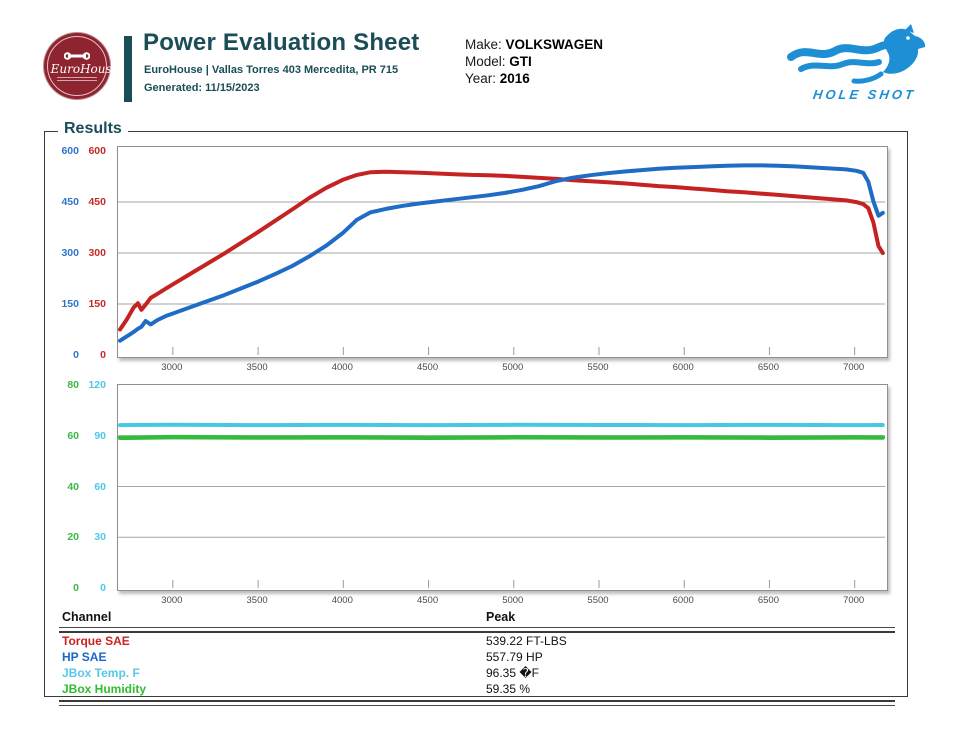 This screenshot has height=741, width=960. What do you see at coordinates (534, 61) in the screenshot?
I see `vehicle-info: Make: VOLKSWAGEN Model: GTI Year: 2016` at bounding box center [534, 61].